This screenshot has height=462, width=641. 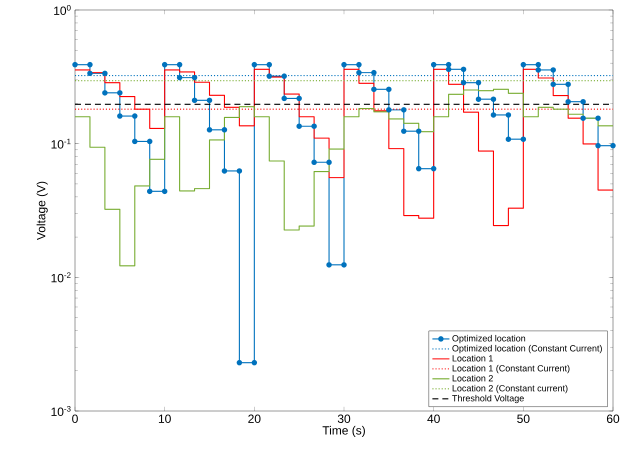 What do you see at coordinates (488, 399) in the screenshot?
I see `legend-label: Threshold Voltage` at bounding box center [488, 399].